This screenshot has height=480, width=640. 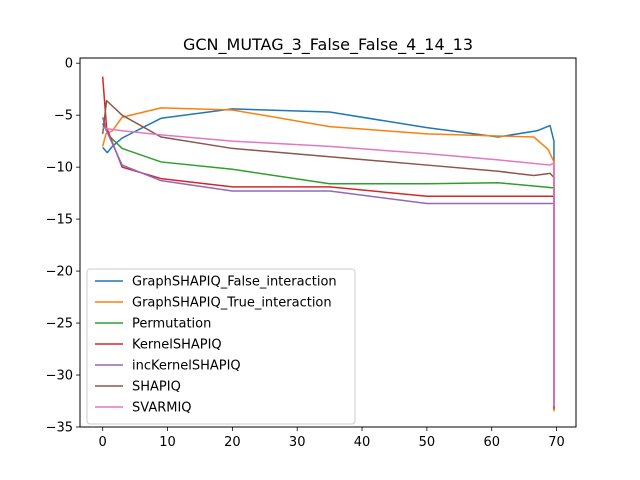 What do you see at coordinates (491, 442) in the screenshot?
I see `x-tick-label: 60` at bounding box center [491, 442].